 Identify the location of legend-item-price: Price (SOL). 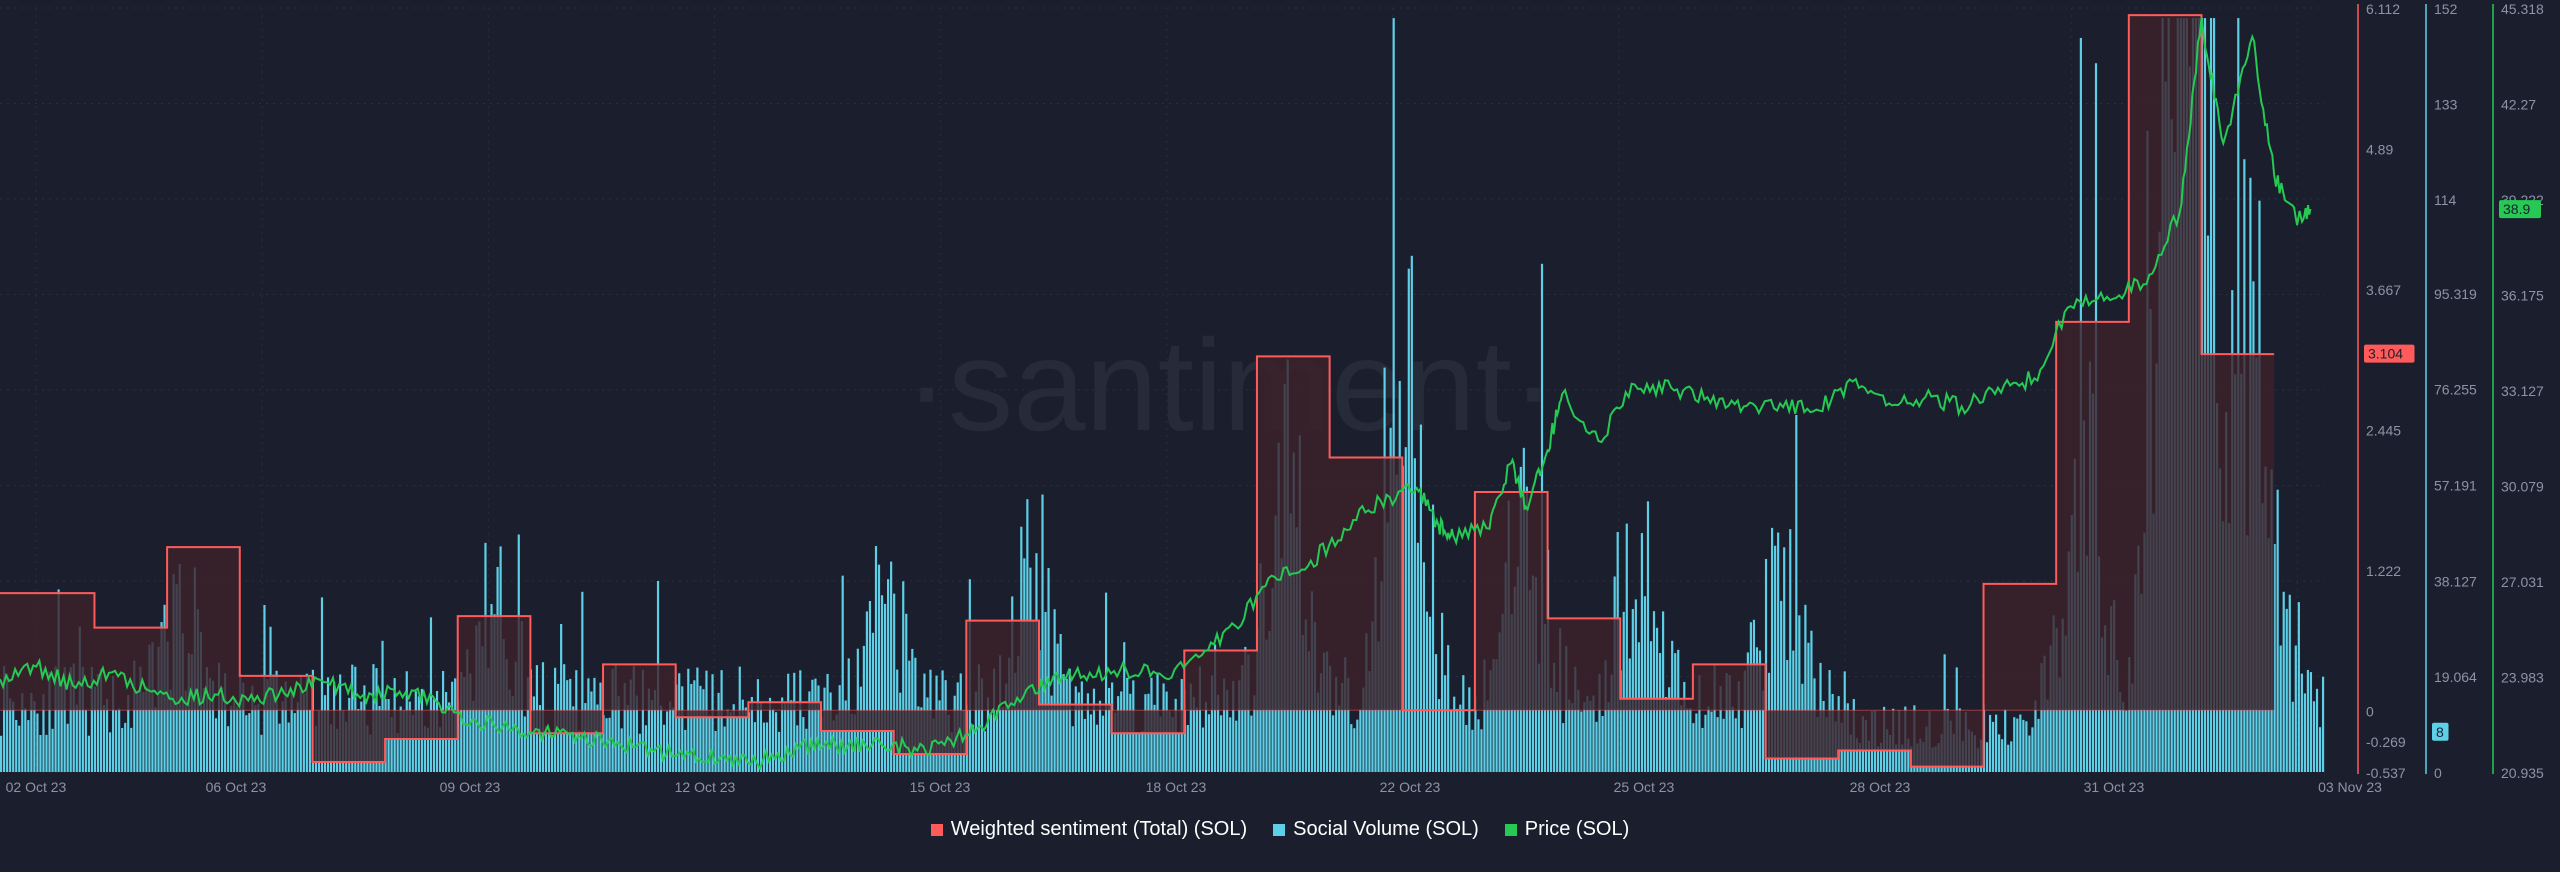
(1566, 829).